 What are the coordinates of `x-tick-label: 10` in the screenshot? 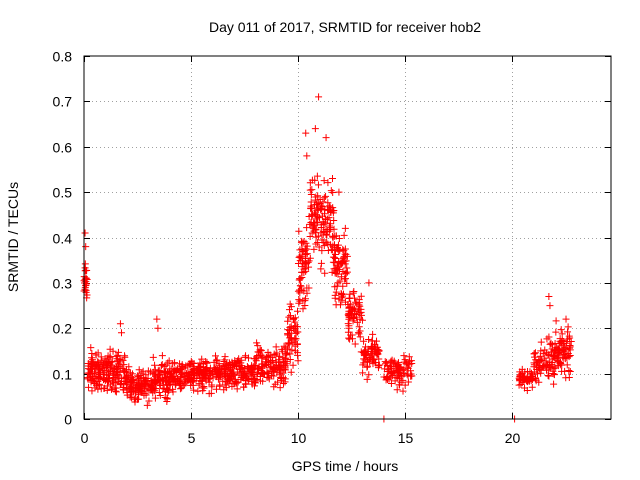 It's located at (299, 438).